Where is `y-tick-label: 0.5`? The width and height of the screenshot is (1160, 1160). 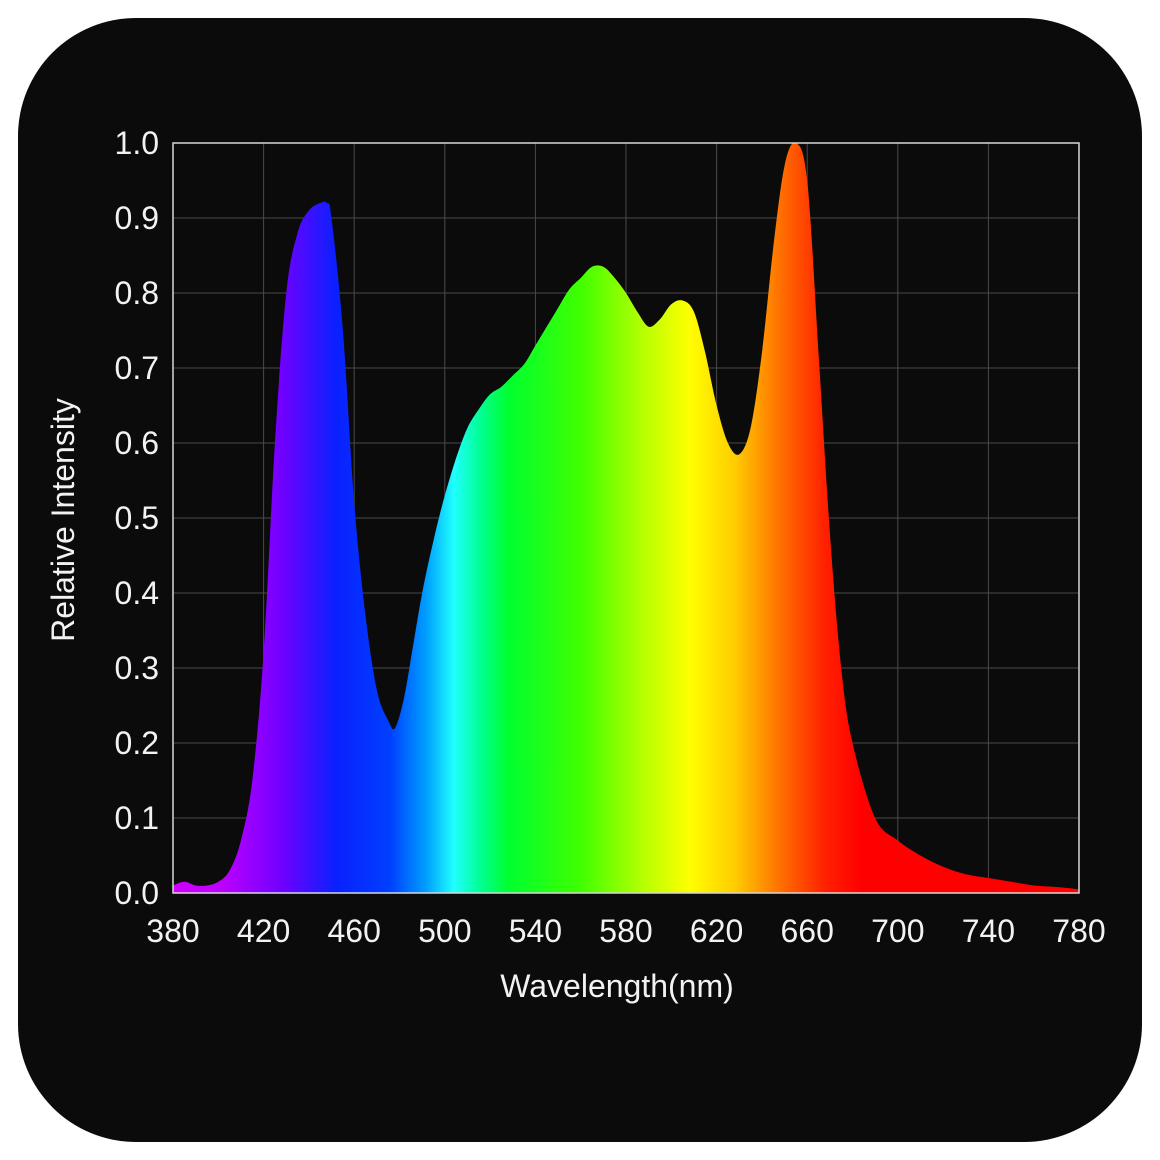
y-tick-label: 0.5 is located at coordinates (137, 518).